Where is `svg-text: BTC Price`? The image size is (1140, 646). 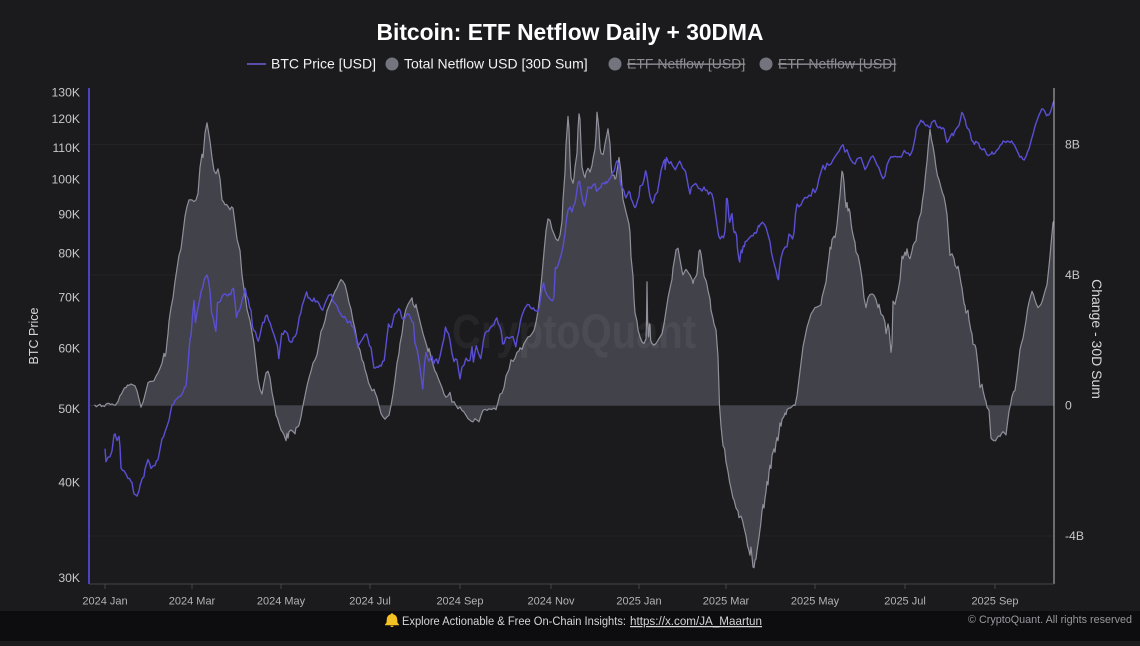 svg-text: BTC Price is located at coordinates (34, 335).